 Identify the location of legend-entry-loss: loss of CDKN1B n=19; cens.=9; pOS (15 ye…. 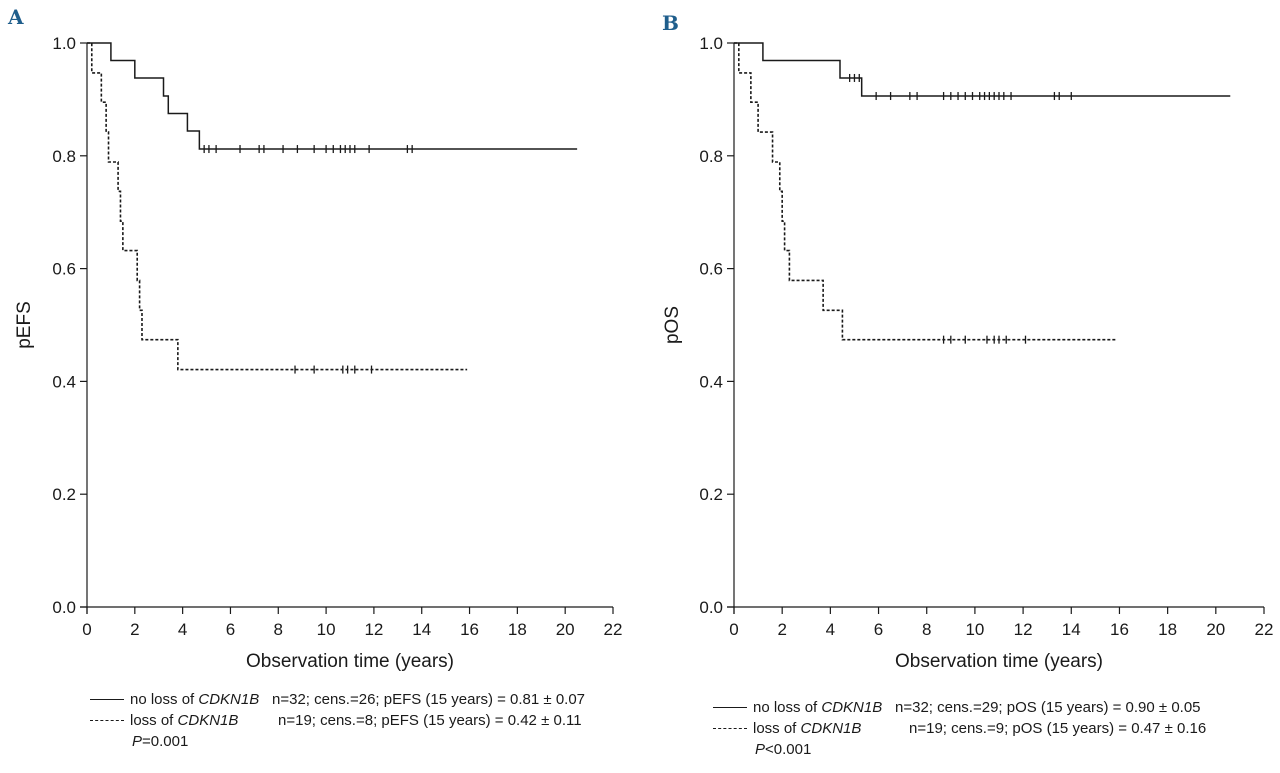
(993, 728).